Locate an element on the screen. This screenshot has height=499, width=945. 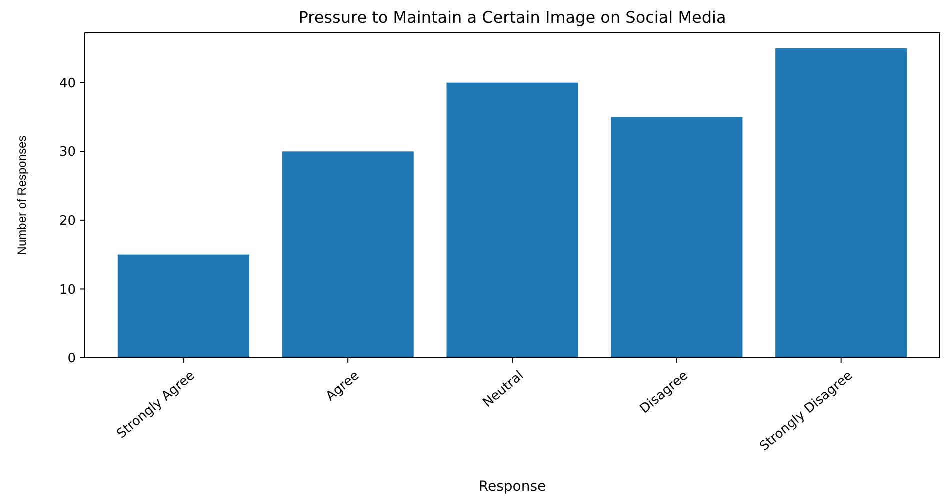
y-axis-title: Number of Responses is located at coordinates (22, 196).